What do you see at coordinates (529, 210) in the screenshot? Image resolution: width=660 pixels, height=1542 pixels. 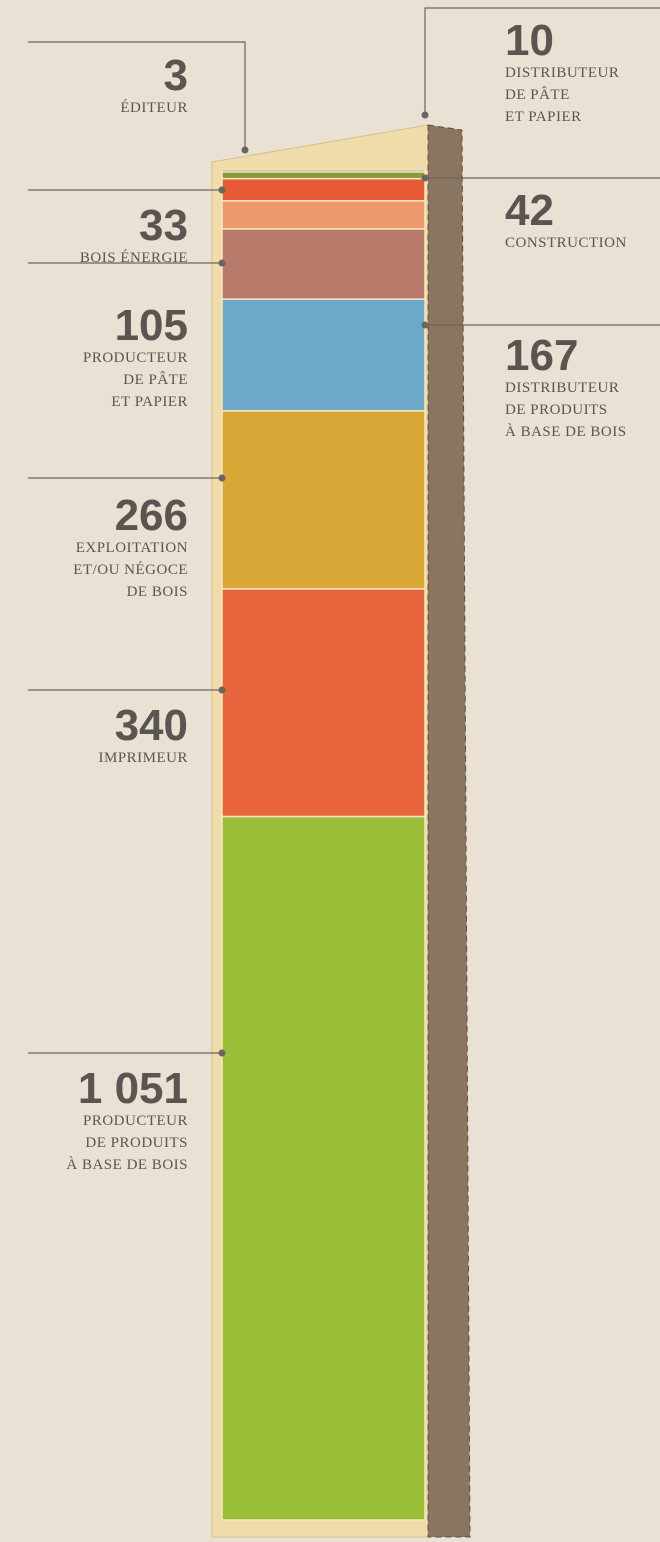 I see `value-label: 42` at bounding box center [529, 210].